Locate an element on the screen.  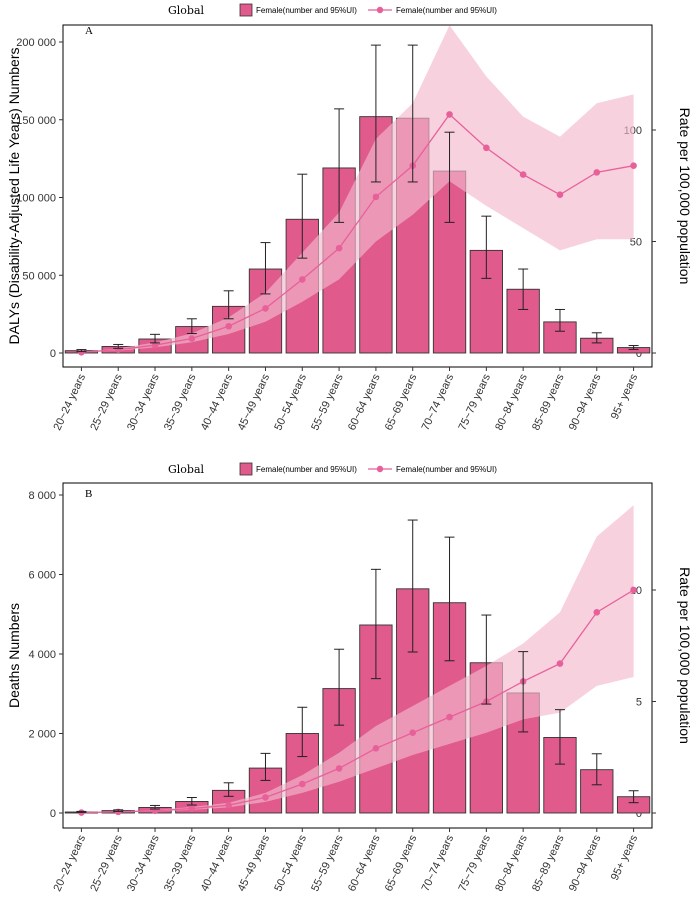
y-tick-label: 2 000 is located at coordinates (42, 735).